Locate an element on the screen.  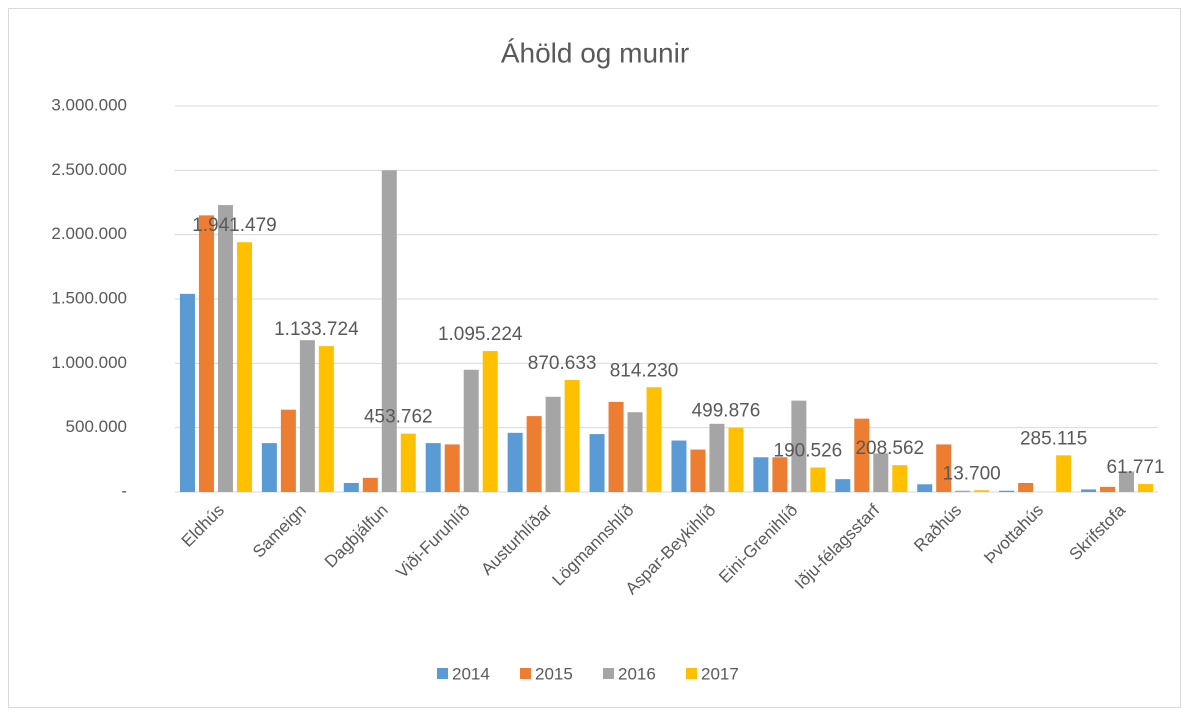
data-label: 13.700 is located at coordinates (972, 473).